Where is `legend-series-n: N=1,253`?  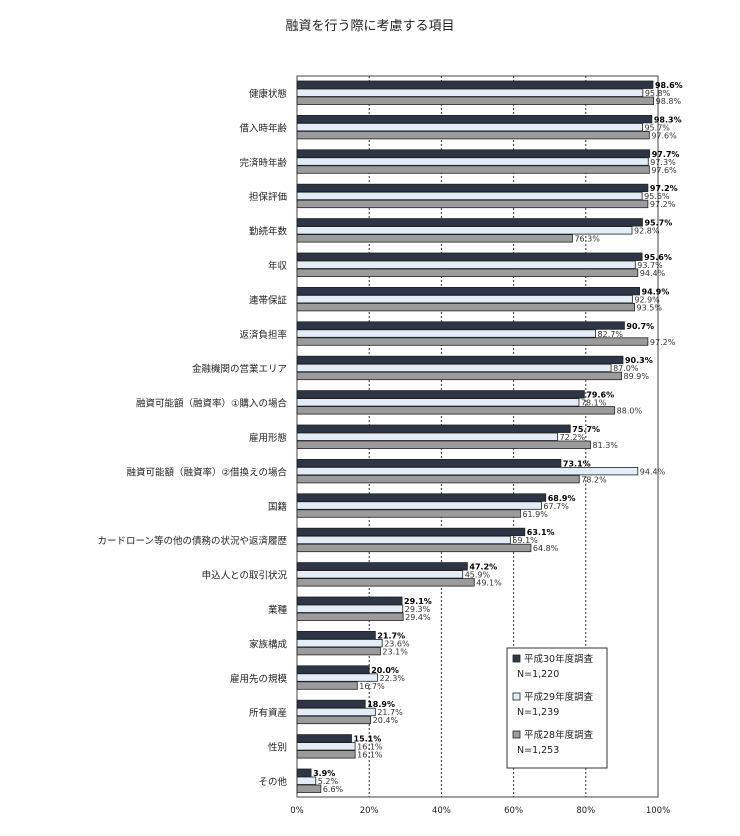 legend-series-n: N=1,253 is located at coordinates (538, 750).